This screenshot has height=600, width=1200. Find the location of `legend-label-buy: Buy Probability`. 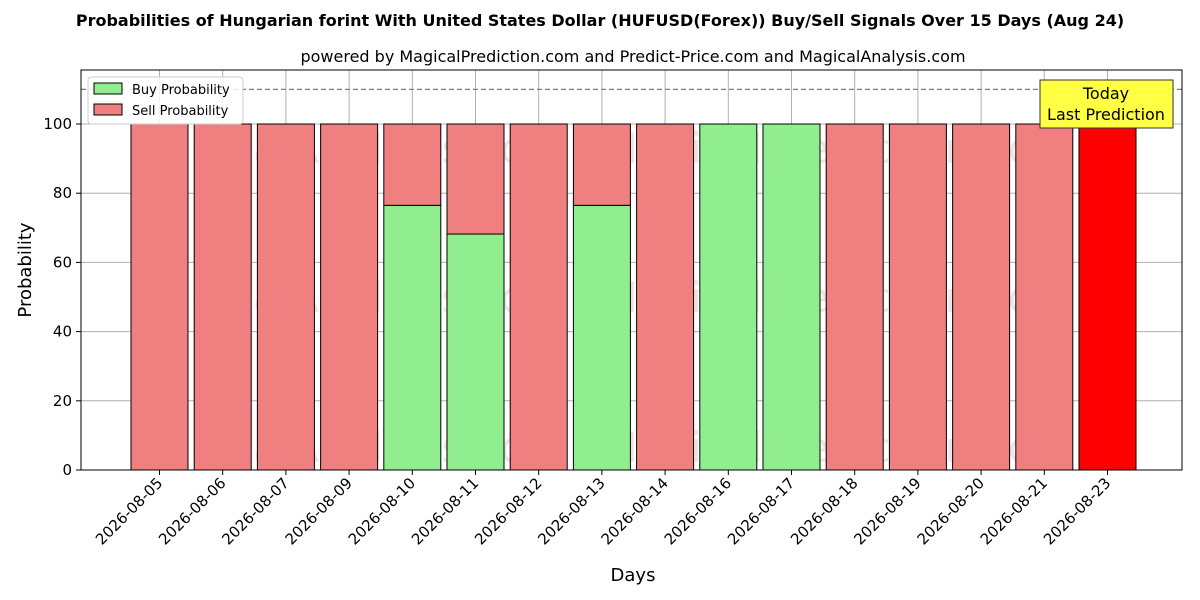

legend-label-buy: Buy Probability is located at coordinates (181, 90).